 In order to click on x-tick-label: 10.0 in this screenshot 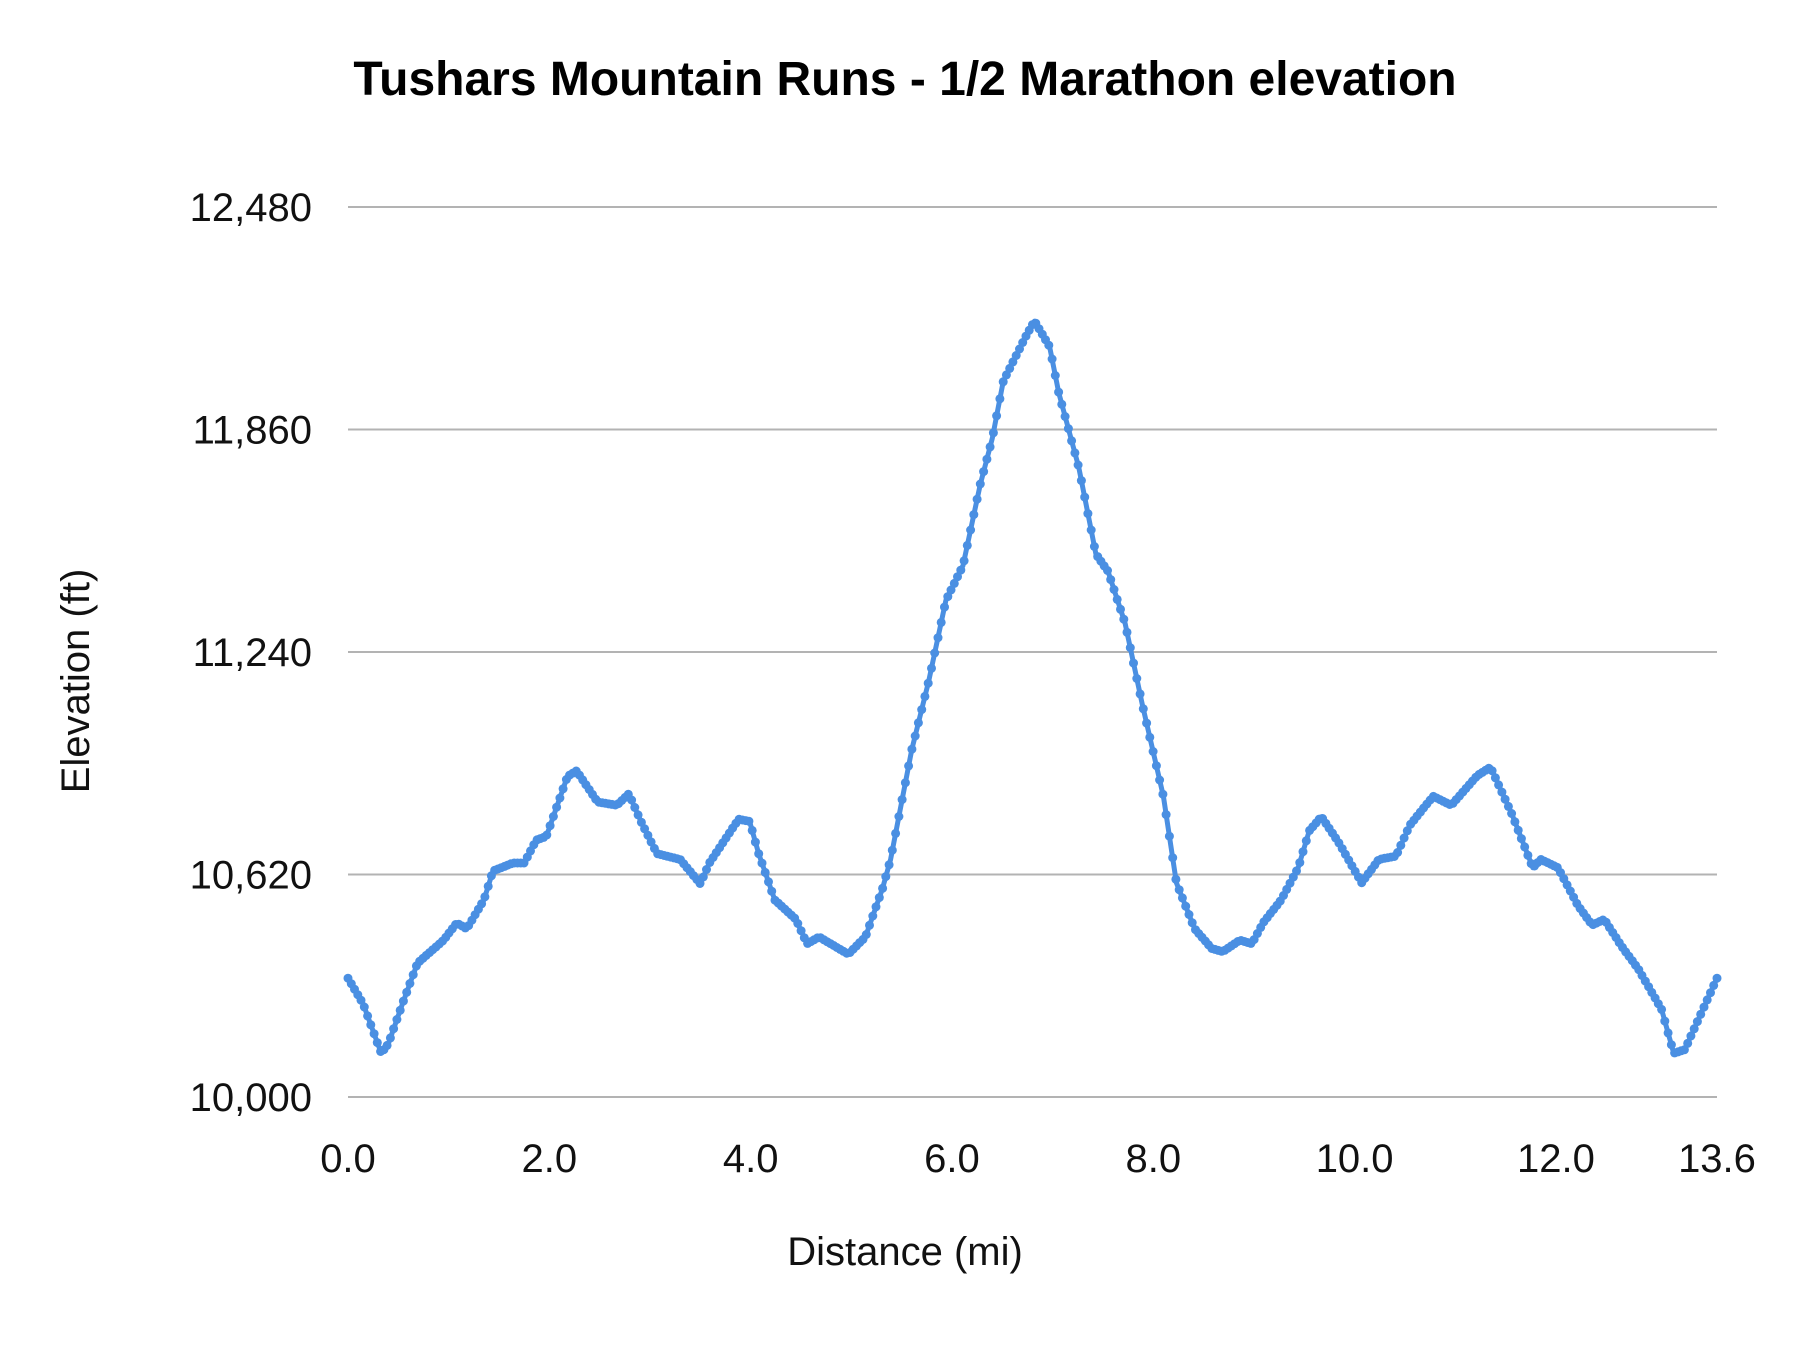, I will do `click(1355, 1159)`.